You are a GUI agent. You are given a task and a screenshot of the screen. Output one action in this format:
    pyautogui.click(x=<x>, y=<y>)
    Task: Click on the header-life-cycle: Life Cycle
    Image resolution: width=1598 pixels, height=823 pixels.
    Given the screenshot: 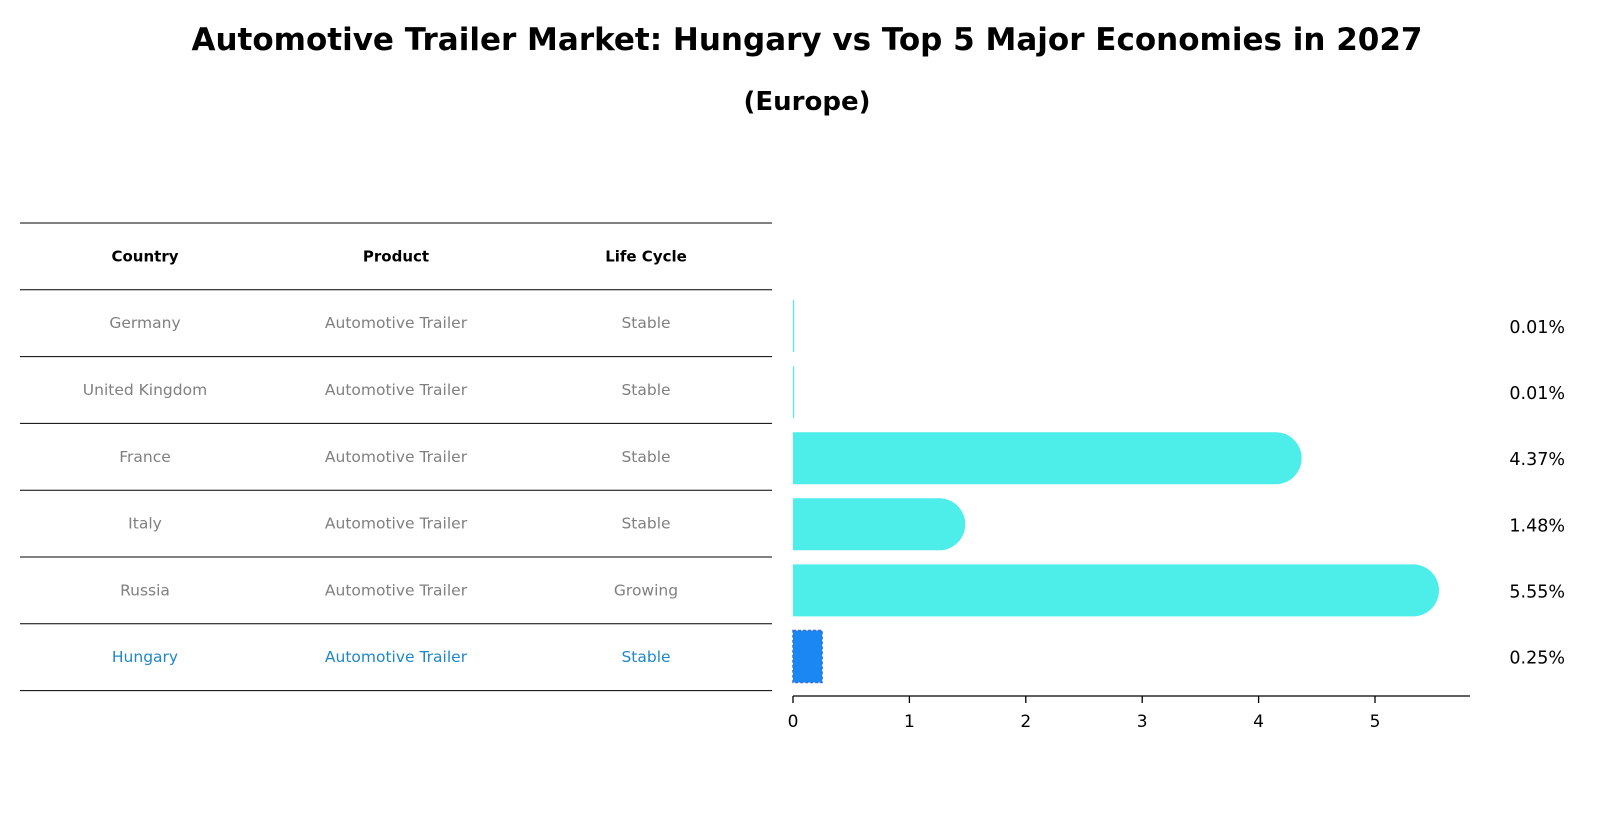 What is the action you would take?
    pyautogui.click(x=646, y=256)
    